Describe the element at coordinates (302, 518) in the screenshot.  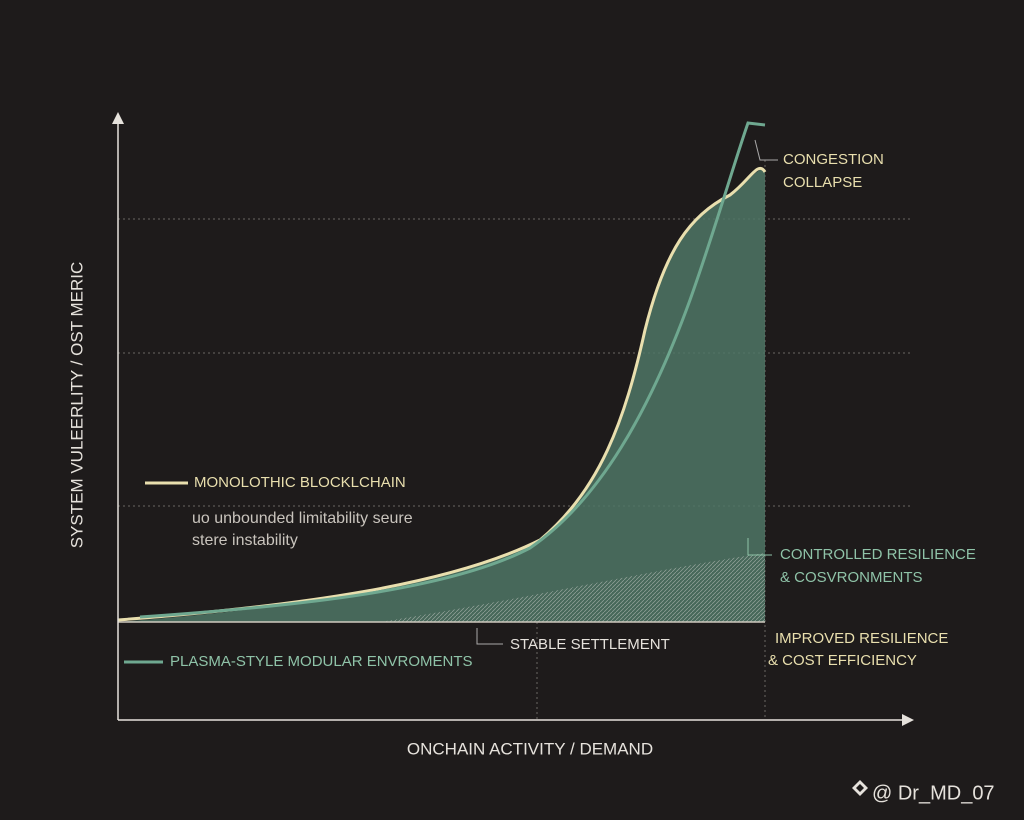
I see `annotation: uo unbounded limitability seure` at that location.